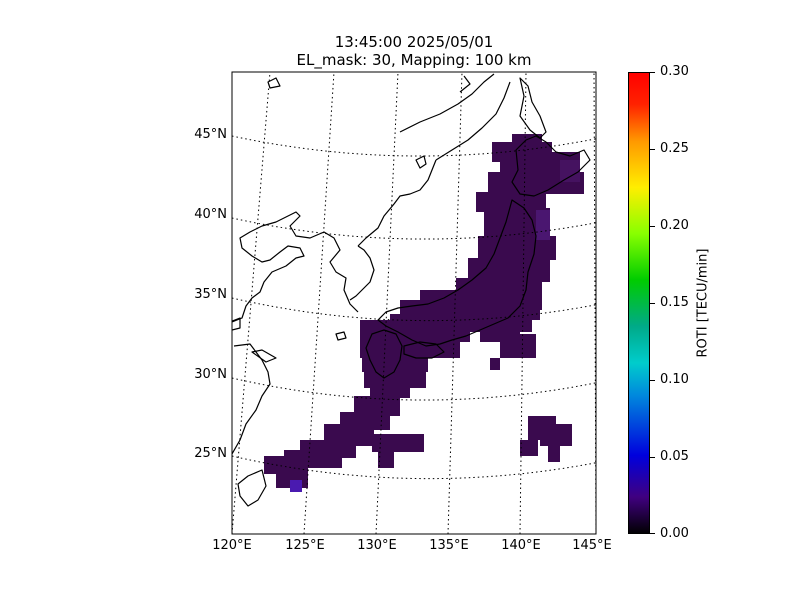  I want to click on title-settings: EL_mask: 30, Mapping: 100 km, so click(414, 60).